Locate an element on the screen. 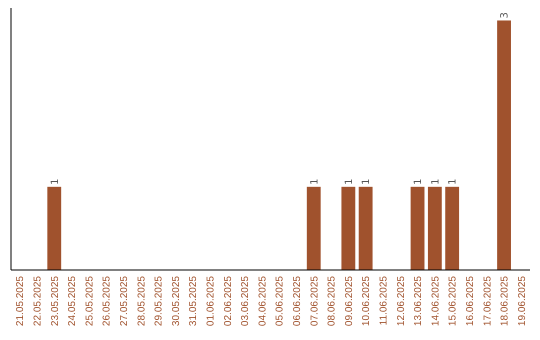  x-tick-label: 08.06.2025 is located at coordinates (332, 301).